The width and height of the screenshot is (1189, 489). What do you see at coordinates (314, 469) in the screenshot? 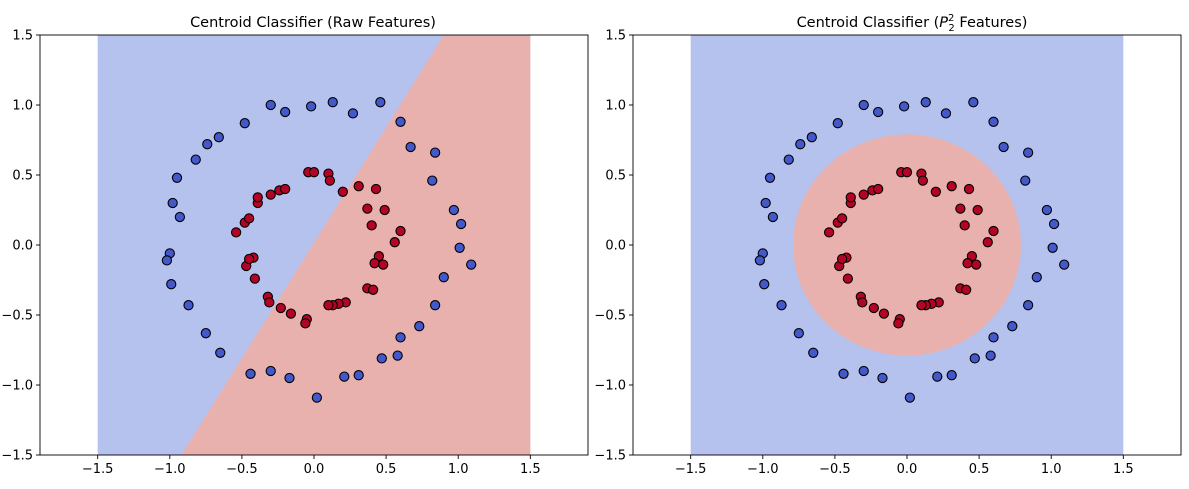
I see `x-tick-label: 0.0` at bounding box center [314, 469].